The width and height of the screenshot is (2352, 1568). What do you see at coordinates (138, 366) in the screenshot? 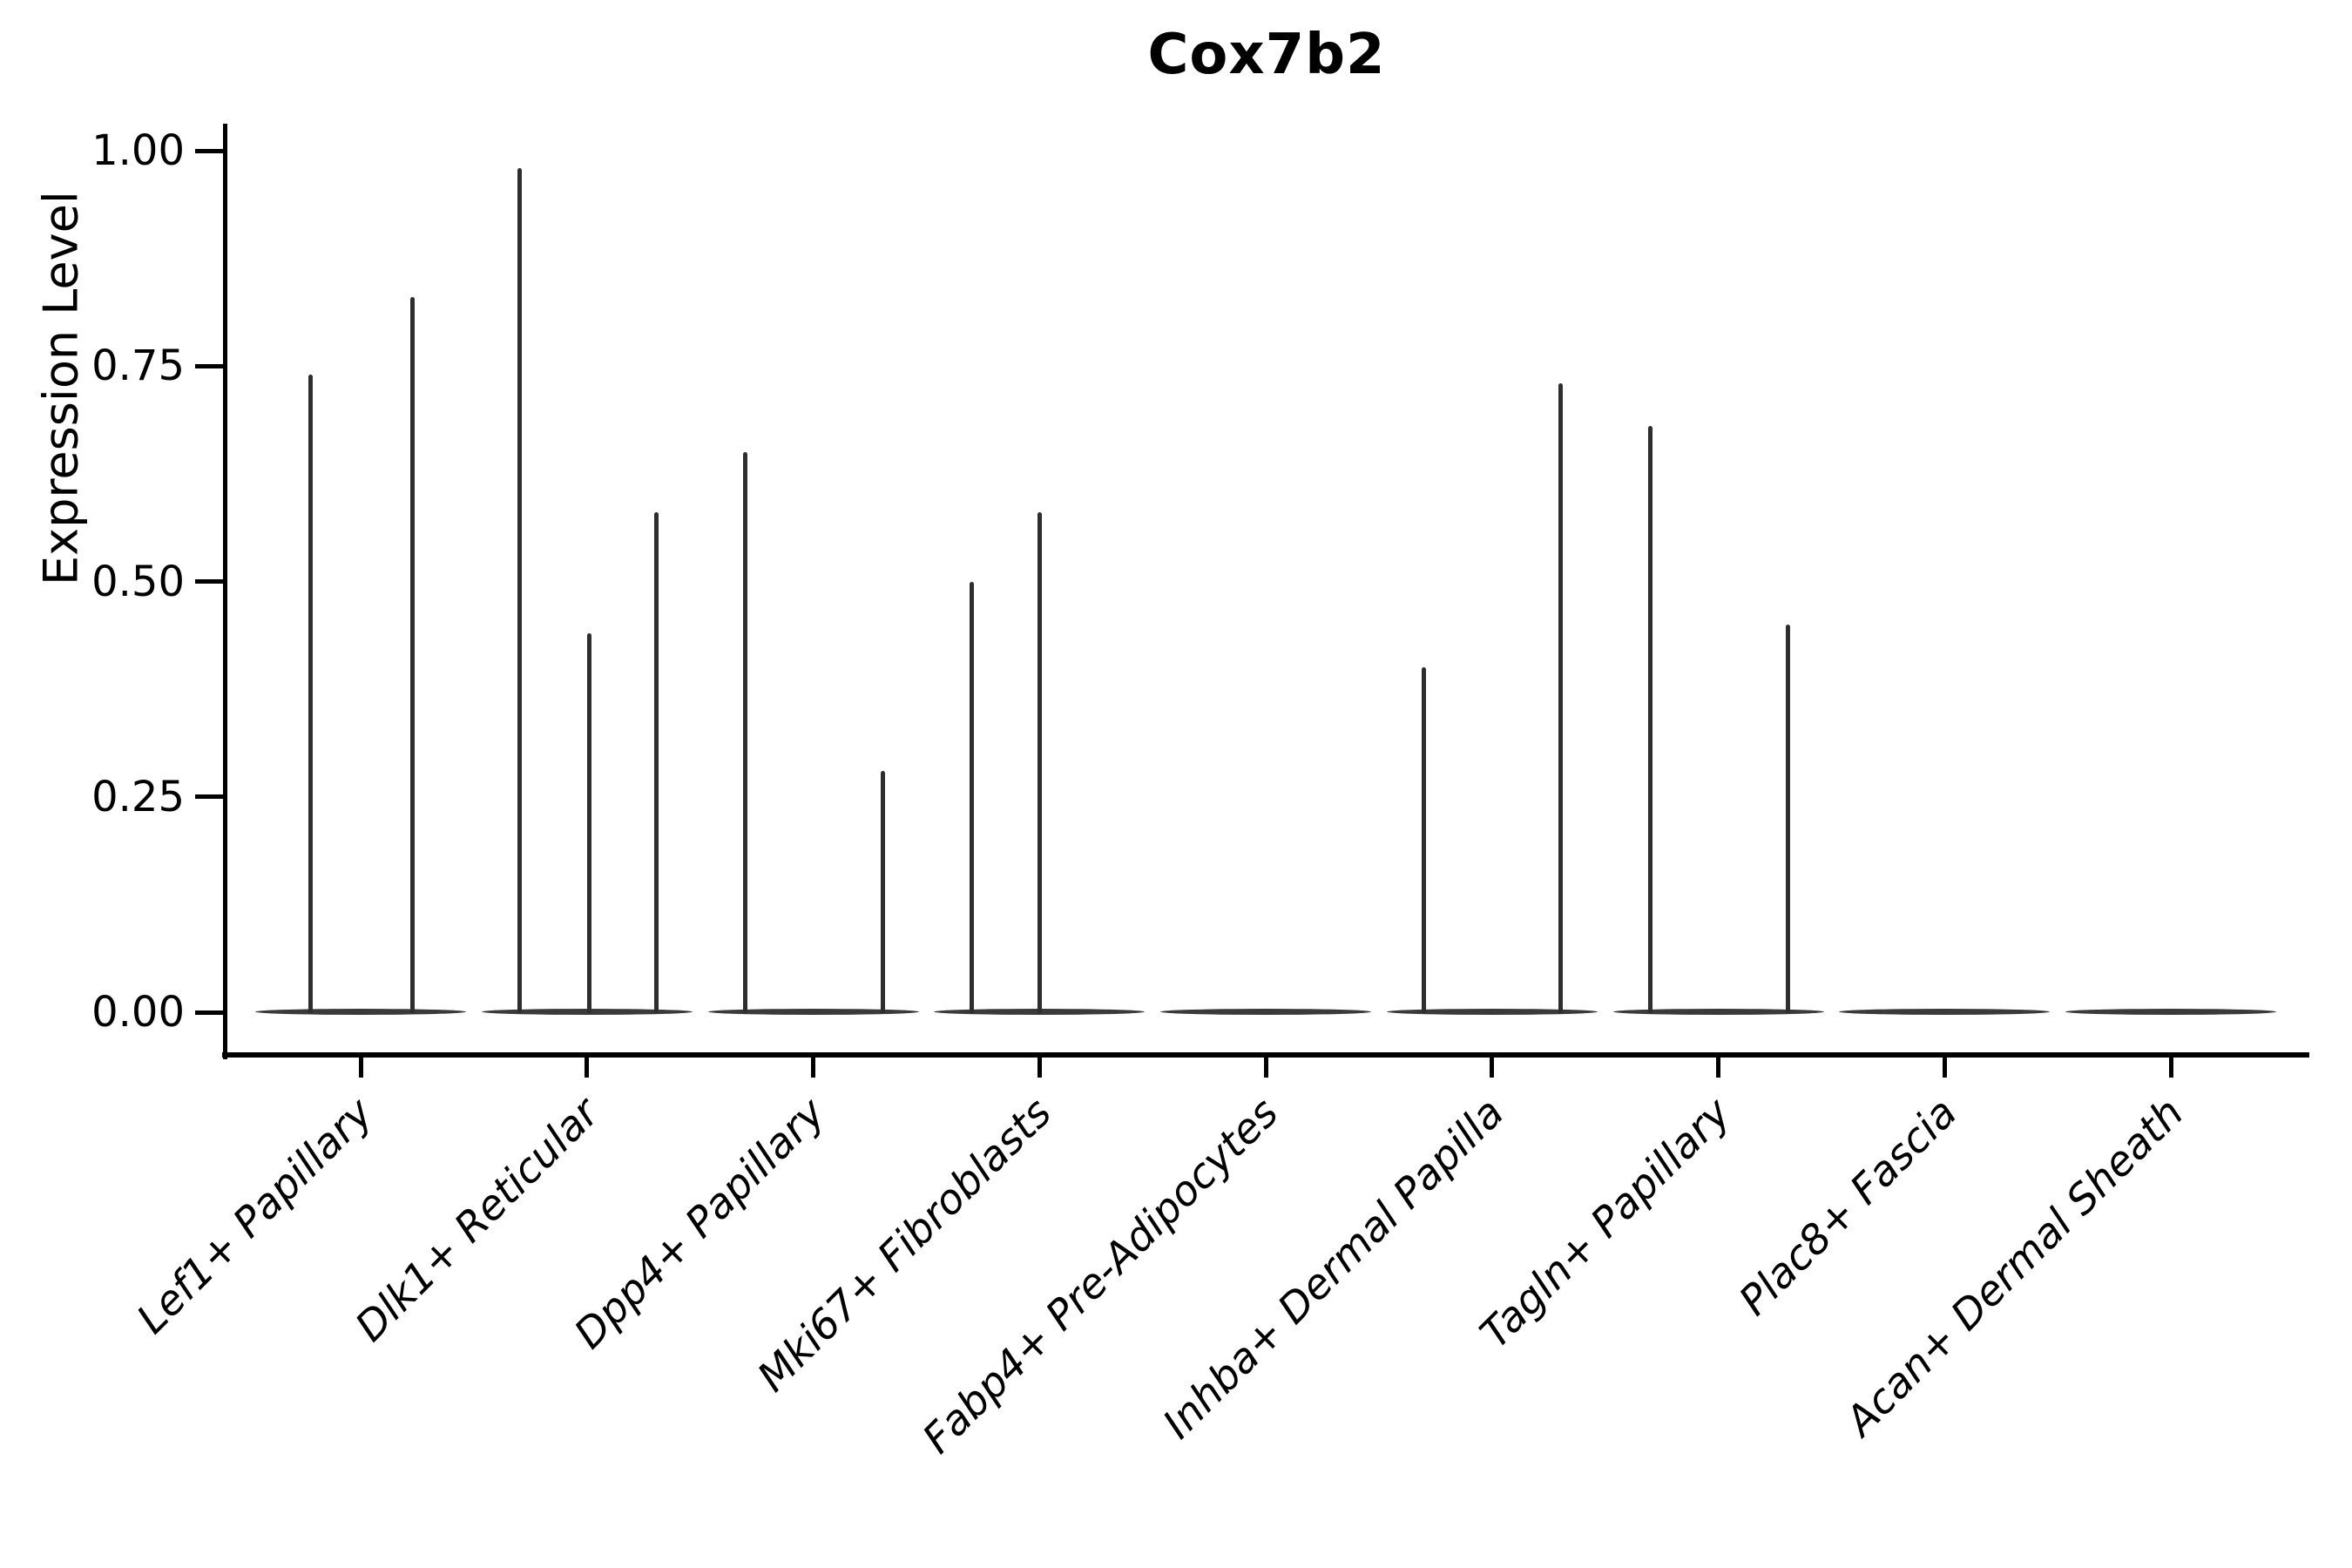
I see `y-tick-label: 0.75` at bounding box center [138, 366].